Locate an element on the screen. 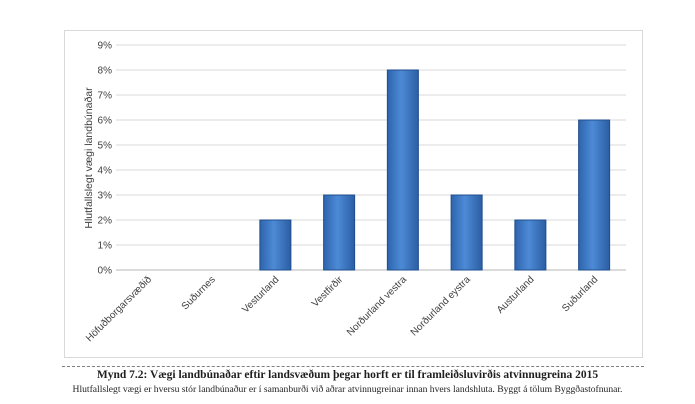  x-tick-label: Höfuðborgarsvæðið is located at coordinates (118, 308).